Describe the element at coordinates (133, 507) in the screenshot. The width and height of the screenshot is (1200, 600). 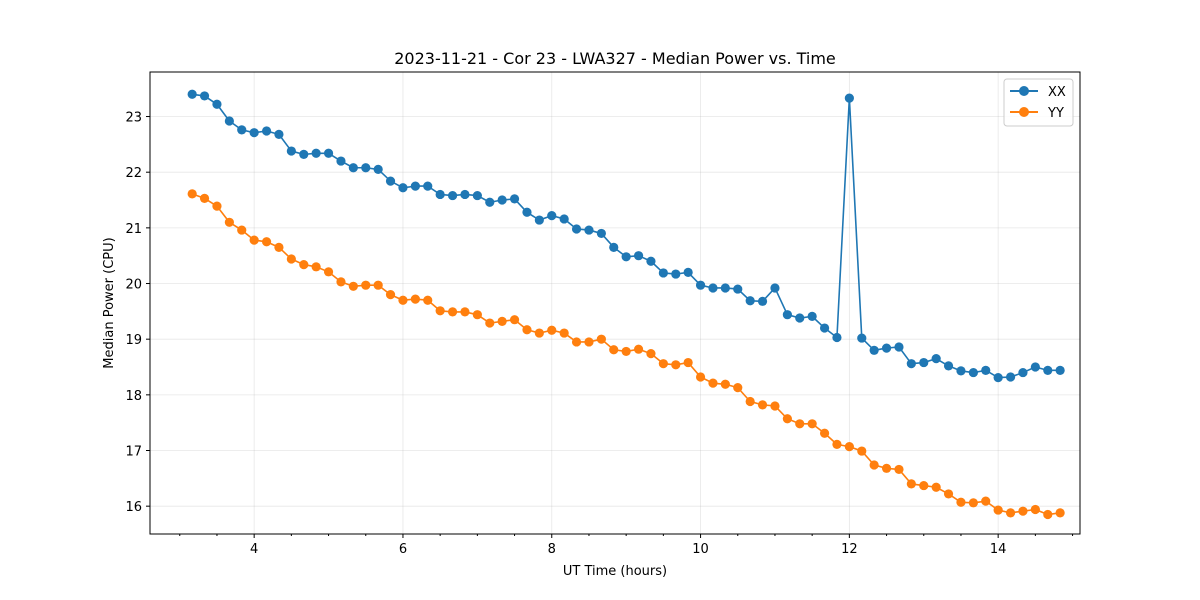
I see `y-tick-label: 16` at that location.